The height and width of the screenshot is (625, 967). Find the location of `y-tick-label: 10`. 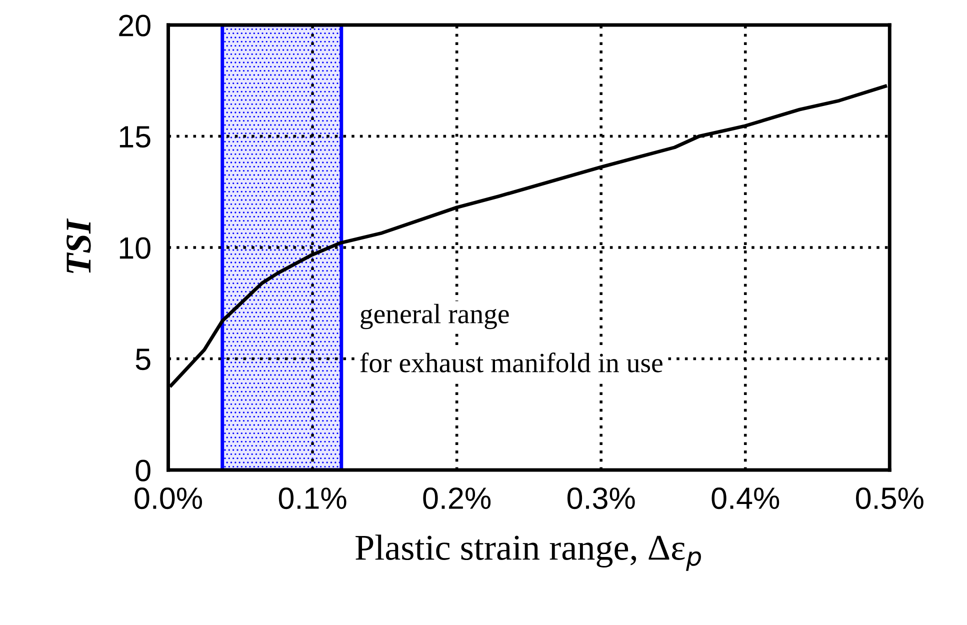

y-tick-label: 10 is located at coordinates (135, 248).